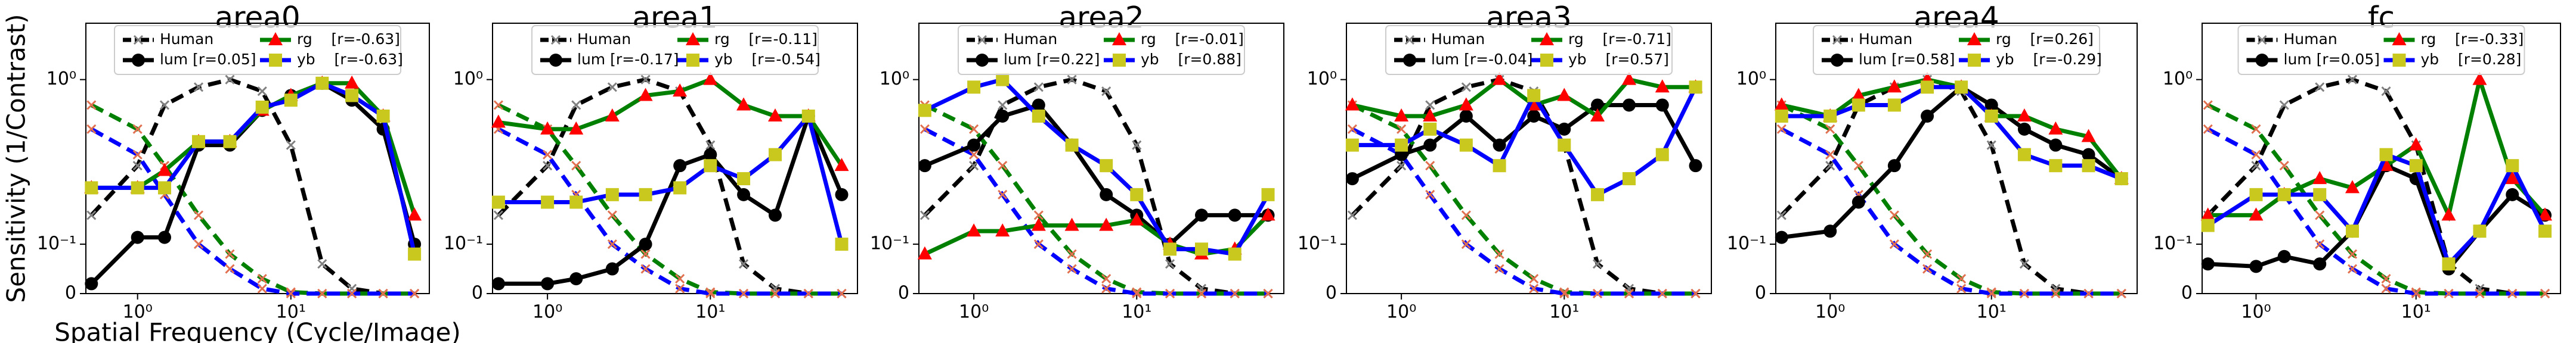  What do you see at coordinates (1136, 313) in the screenshot?
I see `x-tick-label: 10¹` at bounding box center [1136, 313].